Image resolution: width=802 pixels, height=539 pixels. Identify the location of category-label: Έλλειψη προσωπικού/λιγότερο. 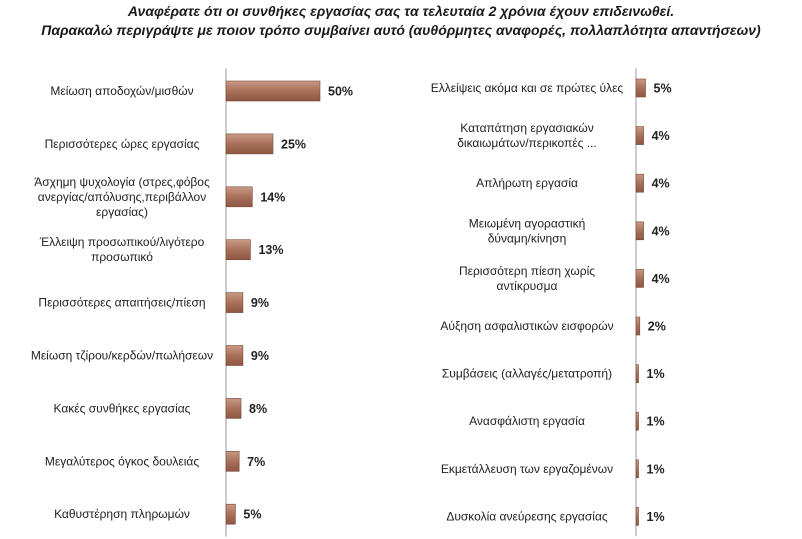
(122, 242).